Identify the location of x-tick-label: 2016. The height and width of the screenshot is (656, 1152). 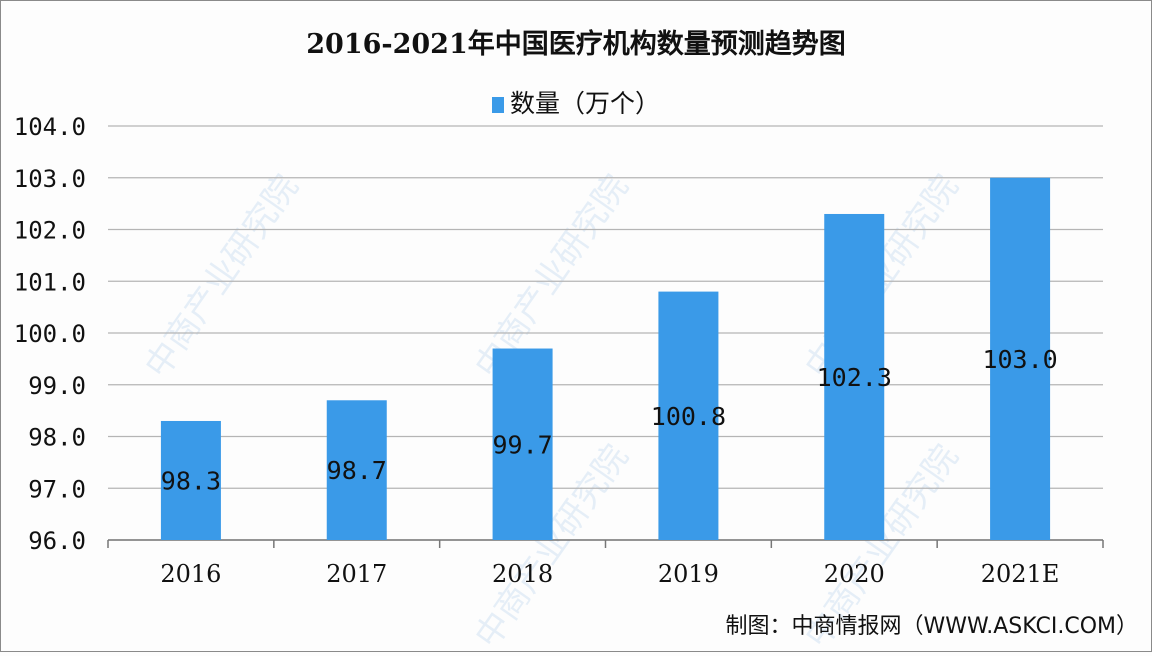
(190, 574).